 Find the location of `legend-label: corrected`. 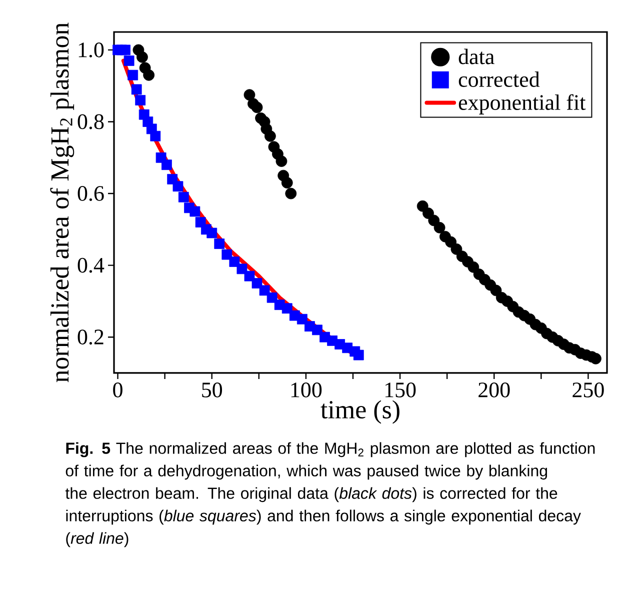

legend-label: corrected is located at coordinates (499, 79).